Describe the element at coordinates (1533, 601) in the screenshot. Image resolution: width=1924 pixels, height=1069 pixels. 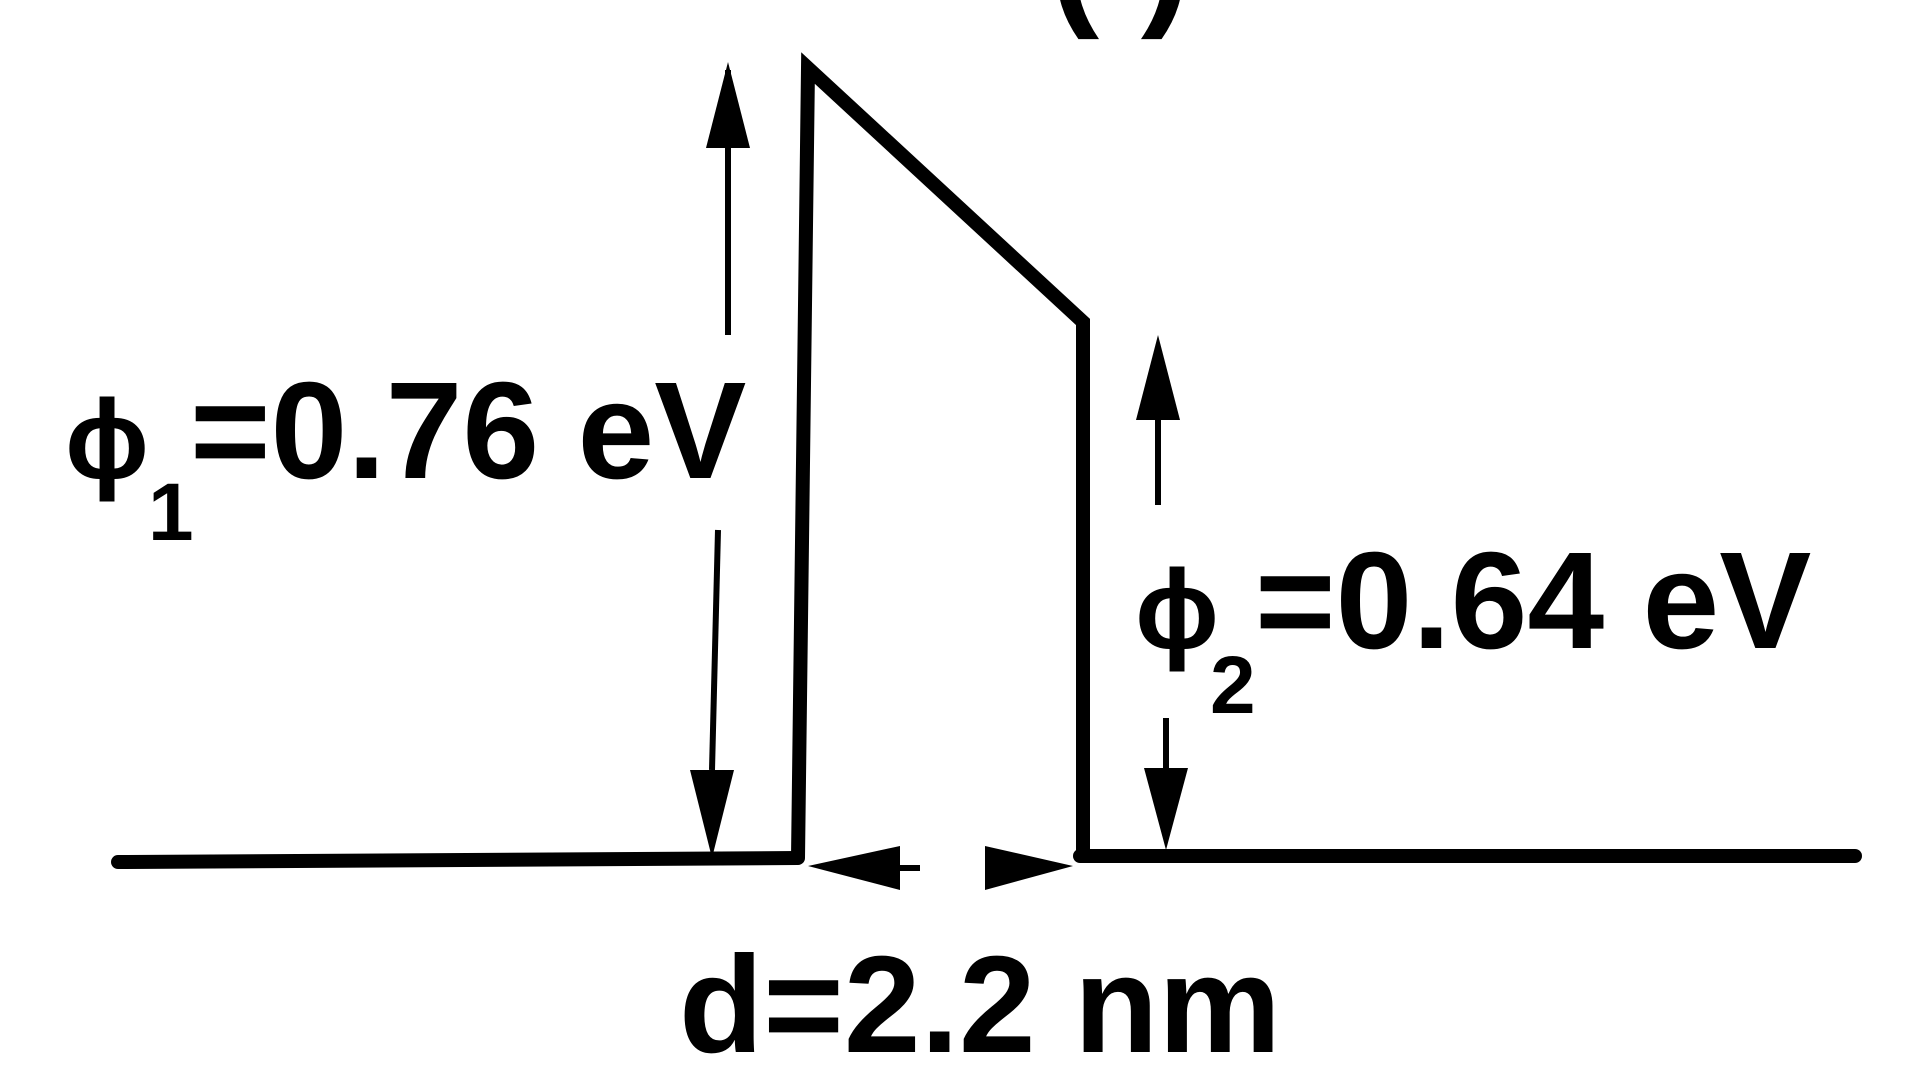
I see `phi2-value: =0.64 eV` at that location.